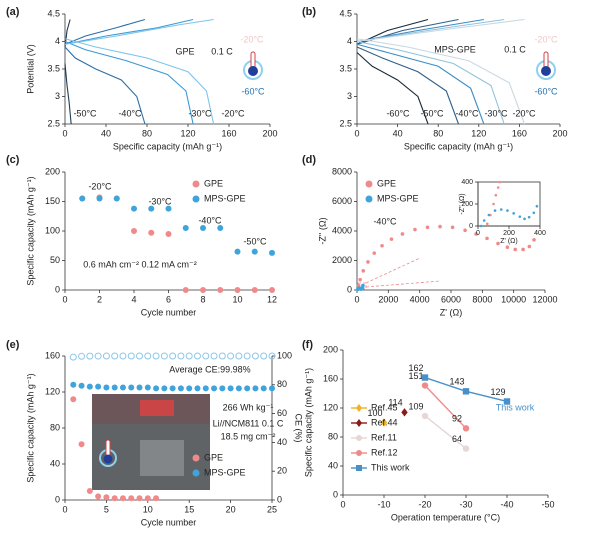 This screenshot has height=549, width=599. I want to click on x-tick-label: 120, so click(187, 133).